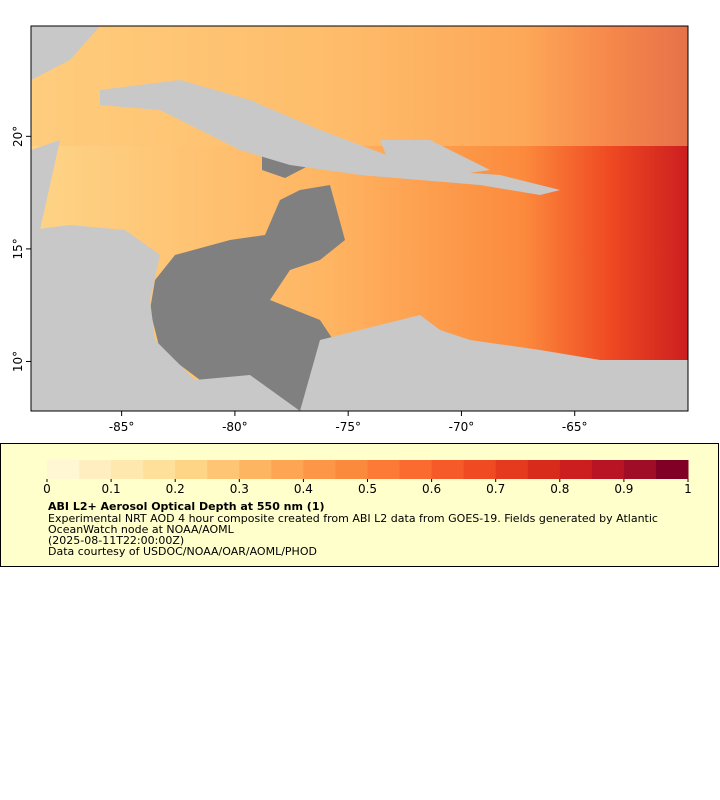 The width and height of the screenshot is (720, 800). Describe the element at coordinates (122, 427) in the screenshot. I see `x-tick-label: -85°` at that location.